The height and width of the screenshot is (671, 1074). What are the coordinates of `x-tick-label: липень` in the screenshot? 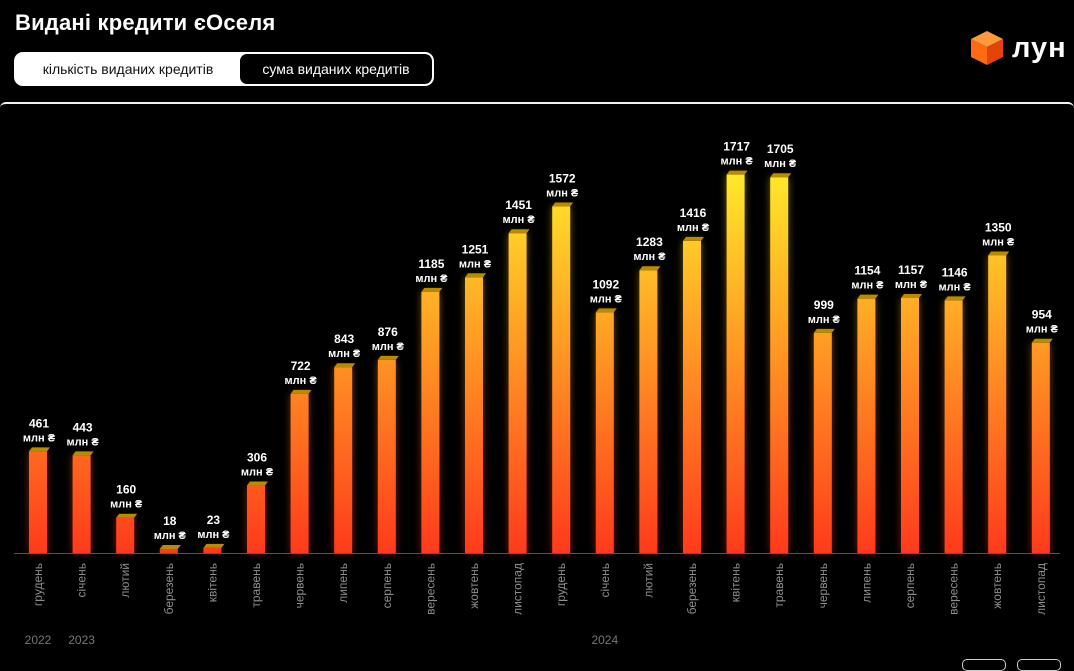 It's located at (343, 583).